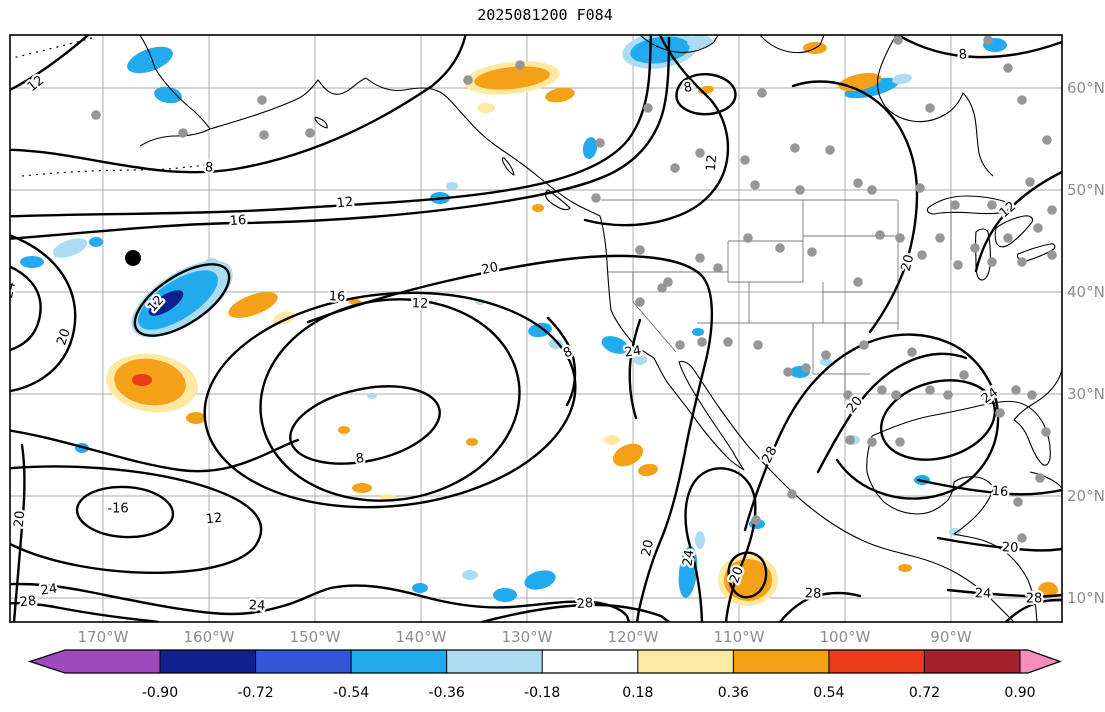 Image resolution: width=1105 pixels, height=712 pixels. I want to click on y-tick-label: 50°N, so click(1086, 190).